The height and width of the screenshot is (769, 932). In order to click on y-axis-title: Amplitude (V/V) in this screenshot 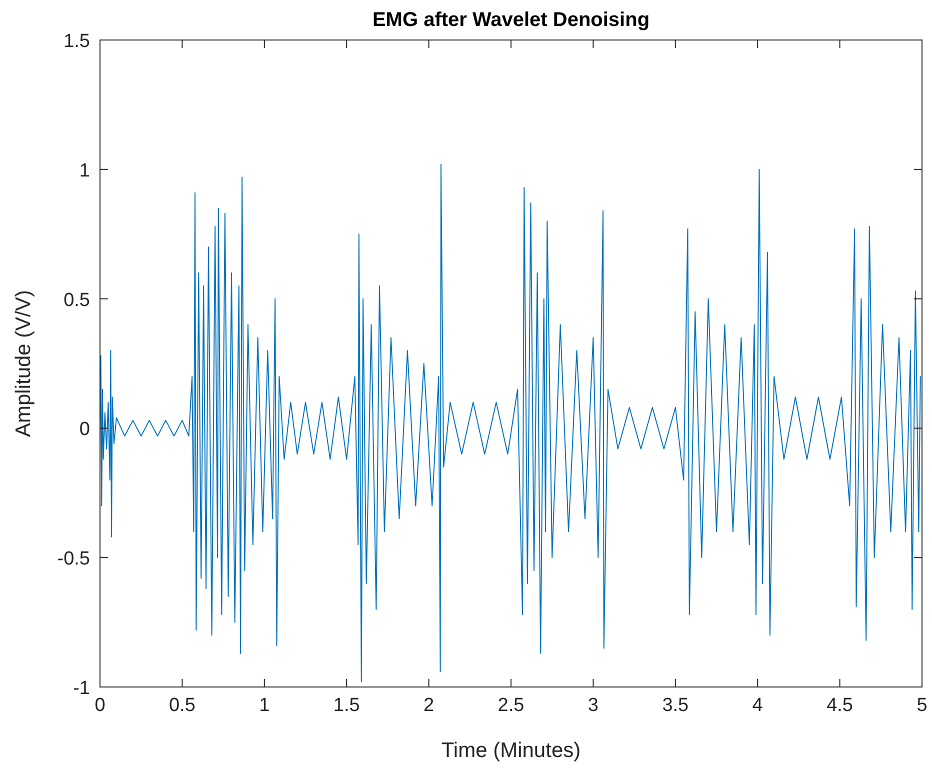, I will do `click(23, 364)`.